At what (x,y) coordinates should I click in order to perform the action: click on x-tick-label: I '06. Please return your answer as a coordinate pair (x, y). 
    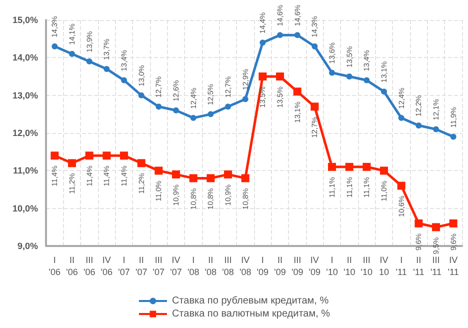
    Looking at the image, I should click on (54, 266).